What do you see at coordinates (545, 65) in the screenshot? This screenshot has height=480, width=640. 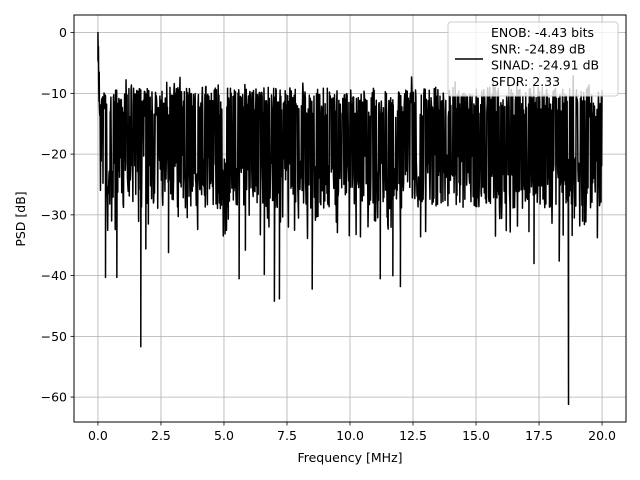 I see `legend-label-line: SINAD: -24.91 dB` at bounding box center [545, 65].